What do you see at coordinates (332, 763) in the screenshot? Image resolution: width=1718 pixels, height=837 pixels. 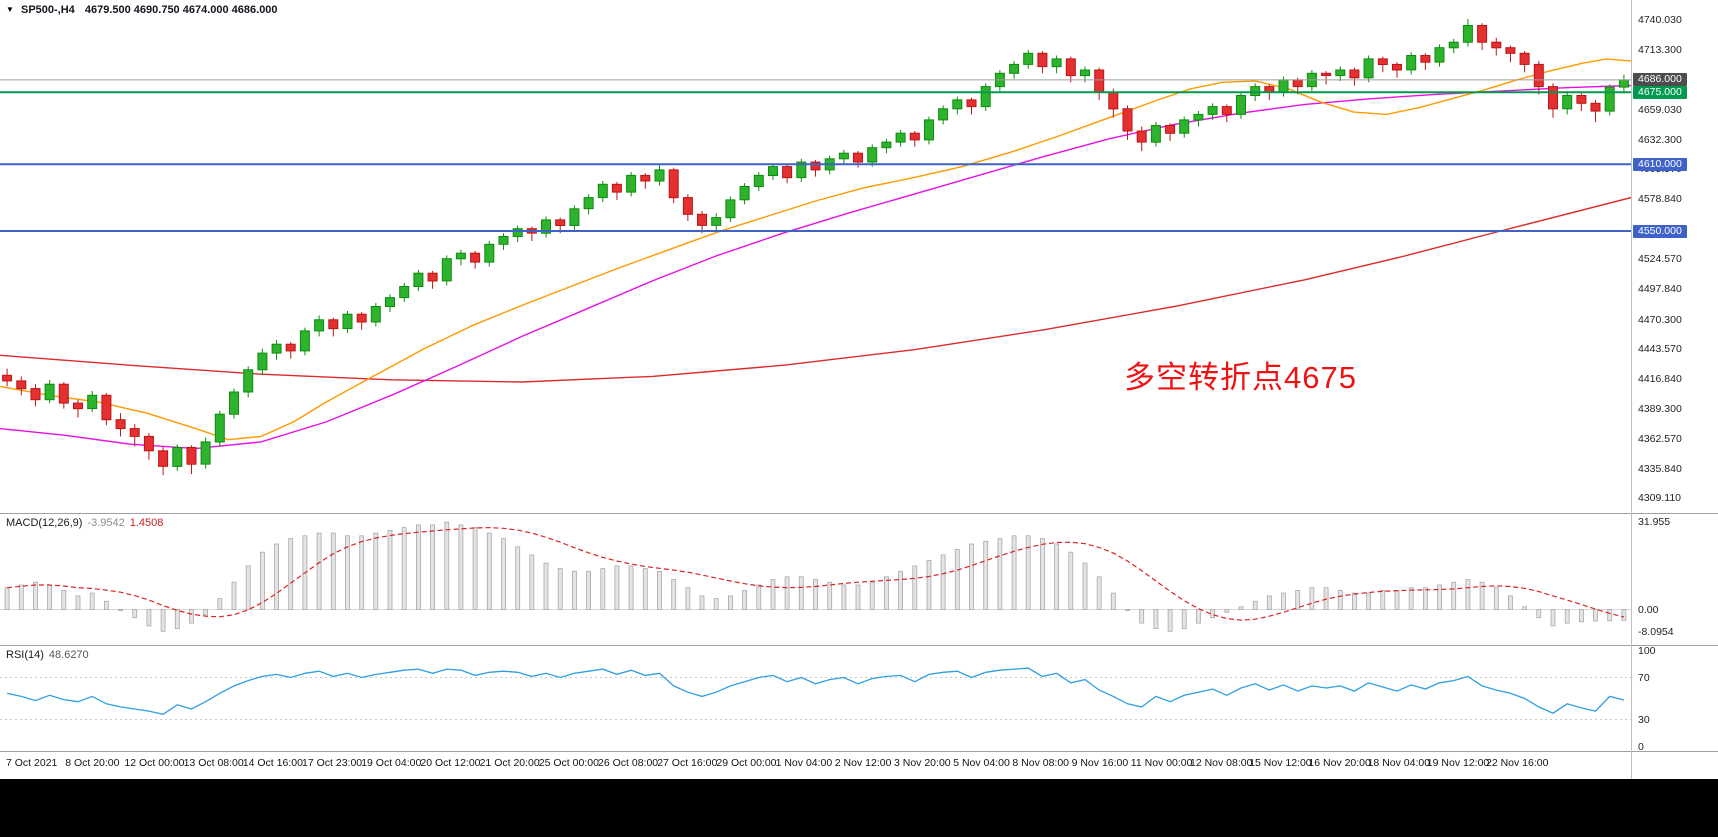 I see `time-axis-label: 17 Oct 23:00` at bounding box center [332, 763].